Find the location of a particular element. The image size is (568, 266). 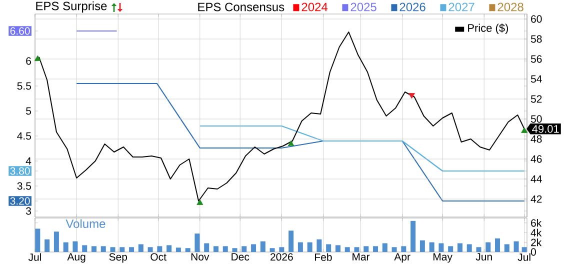

legend-label: 2026 is located at coordinates (413, 7).